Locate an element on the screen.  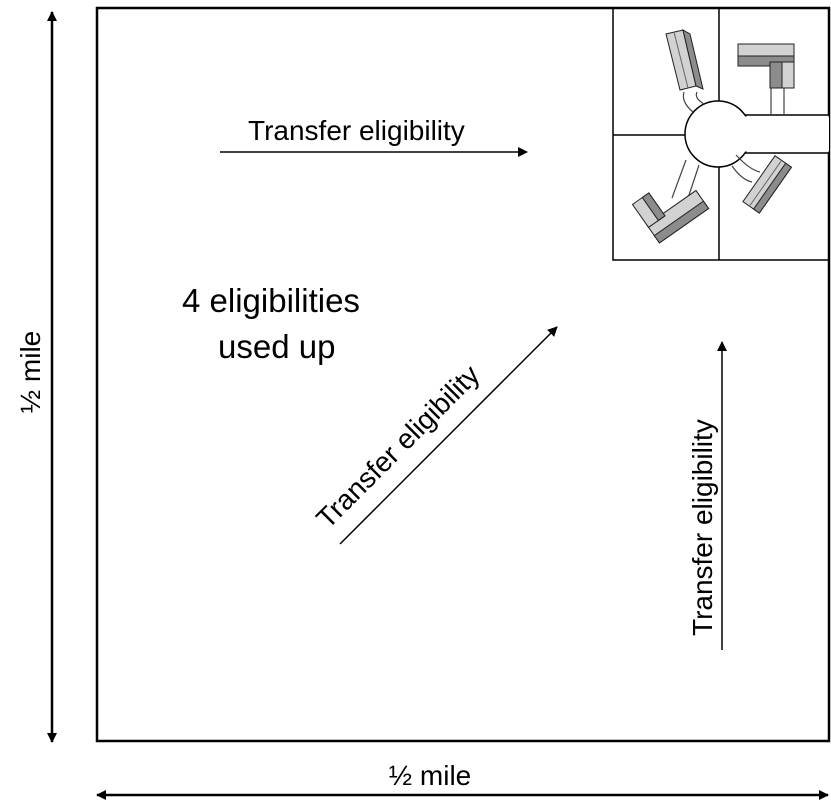
eligibilities-note-line2: used up is located at coordinates (276, 346).